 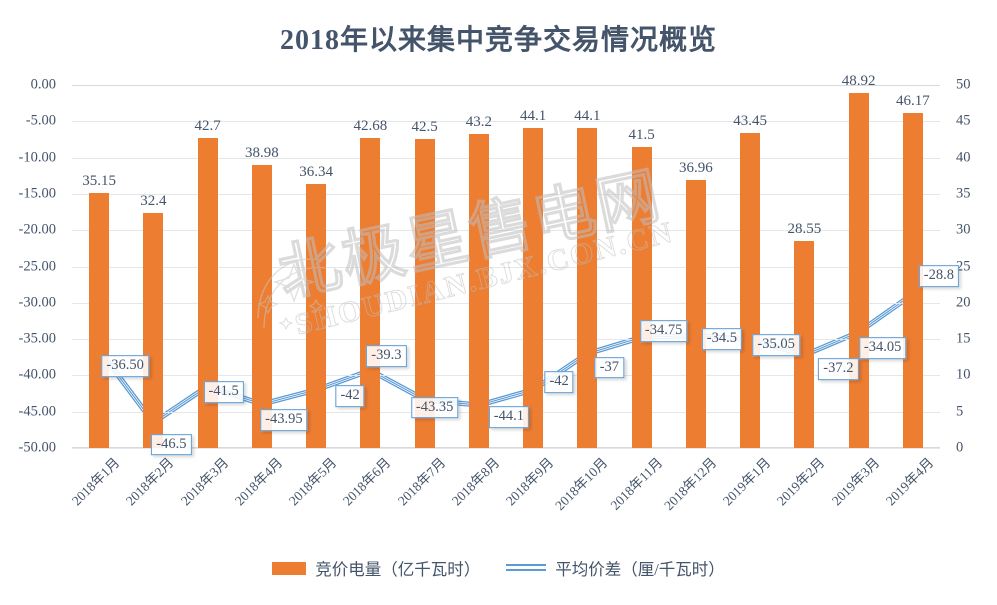 What do you see at coordinates (37, 447) in the screenshot?
I see `y-axis-left-tick: -50.00` at bounding box center [37, 447].